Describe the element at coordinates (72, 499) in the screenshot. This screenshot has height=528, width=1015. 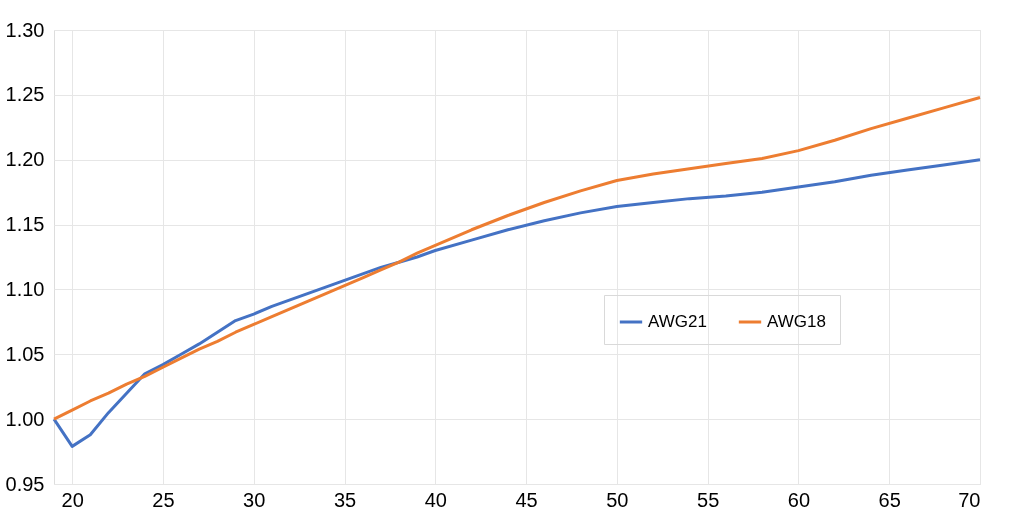
I see `x-tick-label: 20` at that location.